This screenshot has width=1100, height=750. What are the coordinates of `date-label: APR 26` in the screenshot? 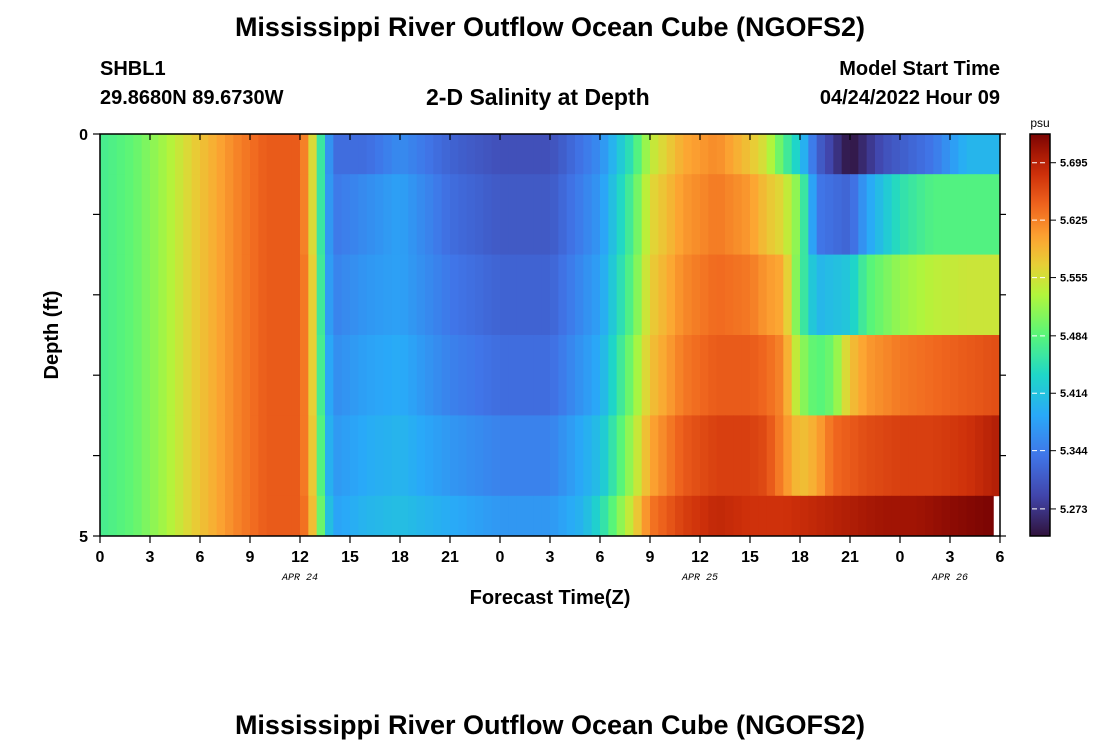 It's located at (949, 578).